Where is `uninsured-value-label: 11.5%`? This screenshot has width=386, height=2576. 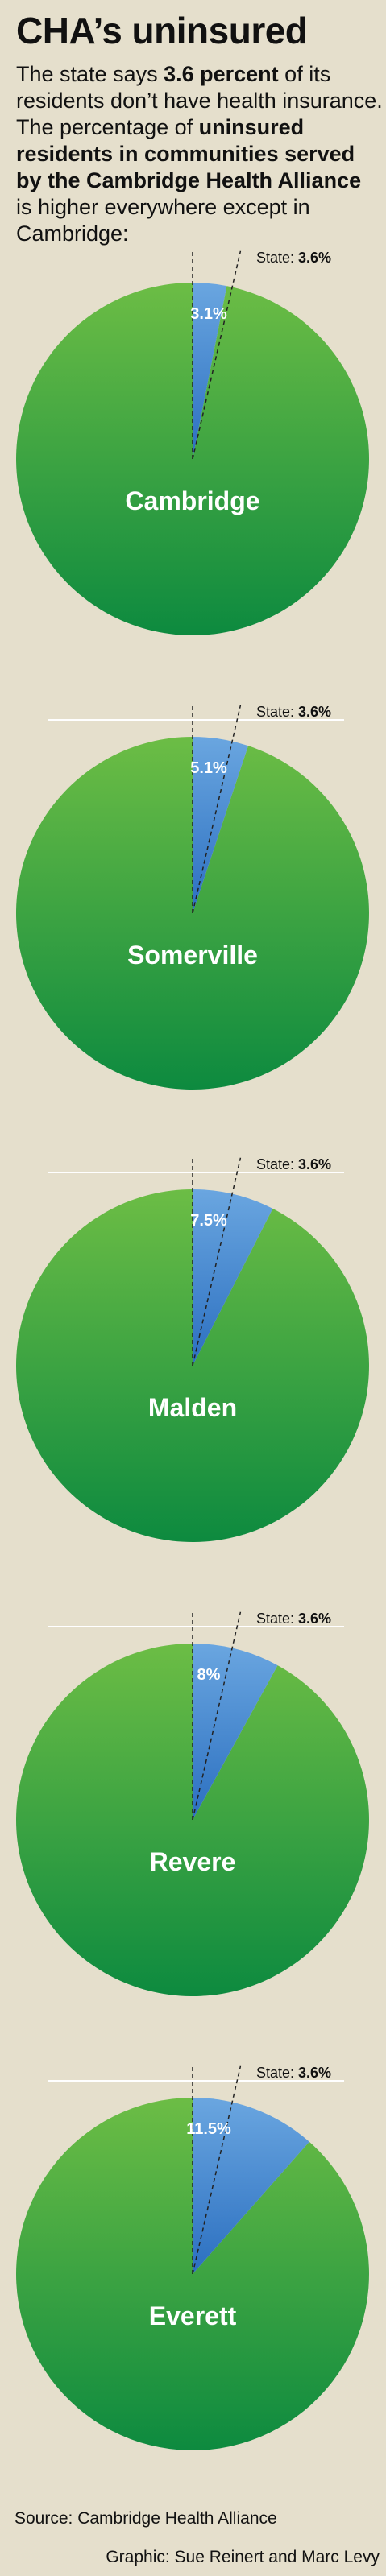 uninsured-value-label: 11.5% is located at coordinates (208, 2129).